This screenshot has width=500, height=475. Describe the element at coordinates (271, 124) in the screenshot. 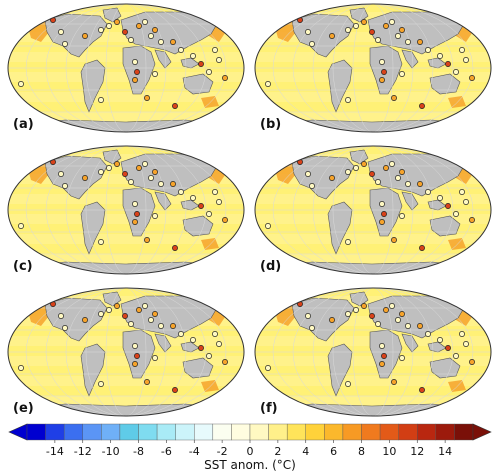

I see `panel-label: (b)` at that location.